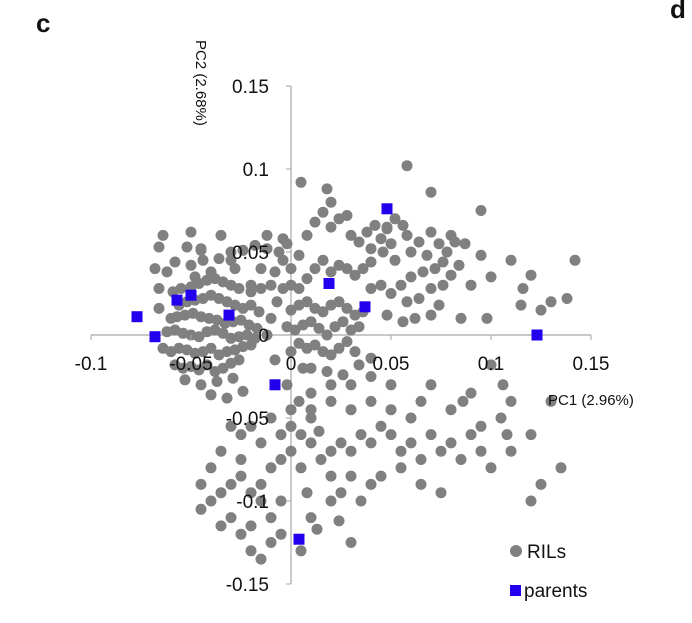  I want to click on x-tick-label: 0.05, so click(391, 364).